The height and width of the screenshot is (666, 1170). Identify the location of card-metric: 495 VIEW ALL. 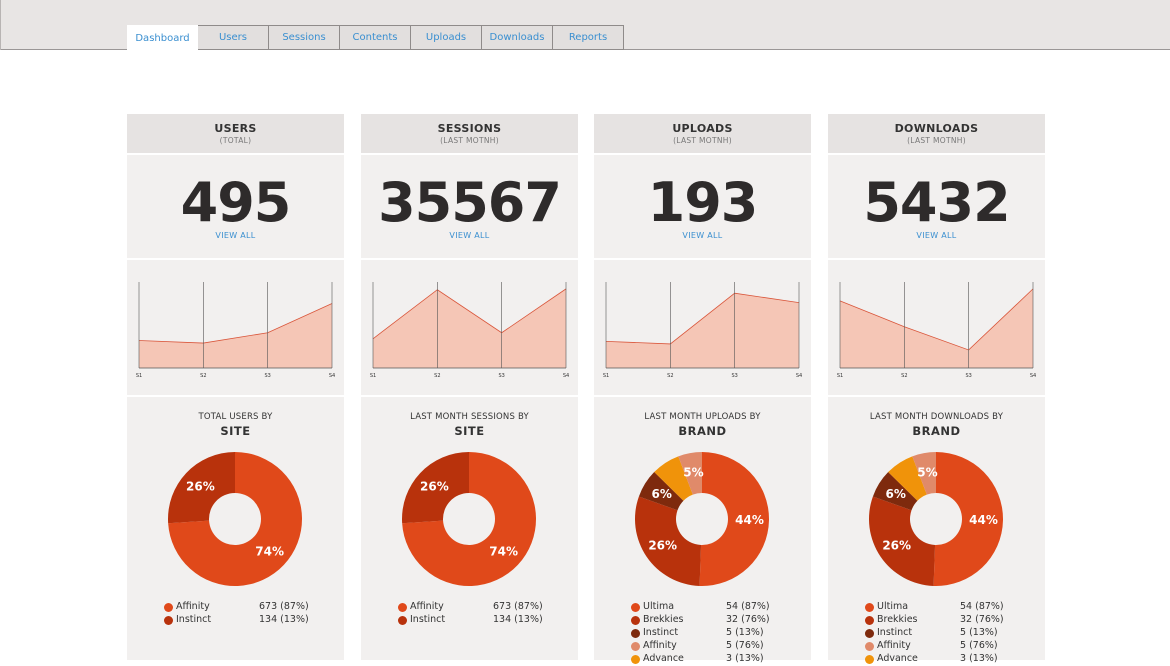
(235, 206).